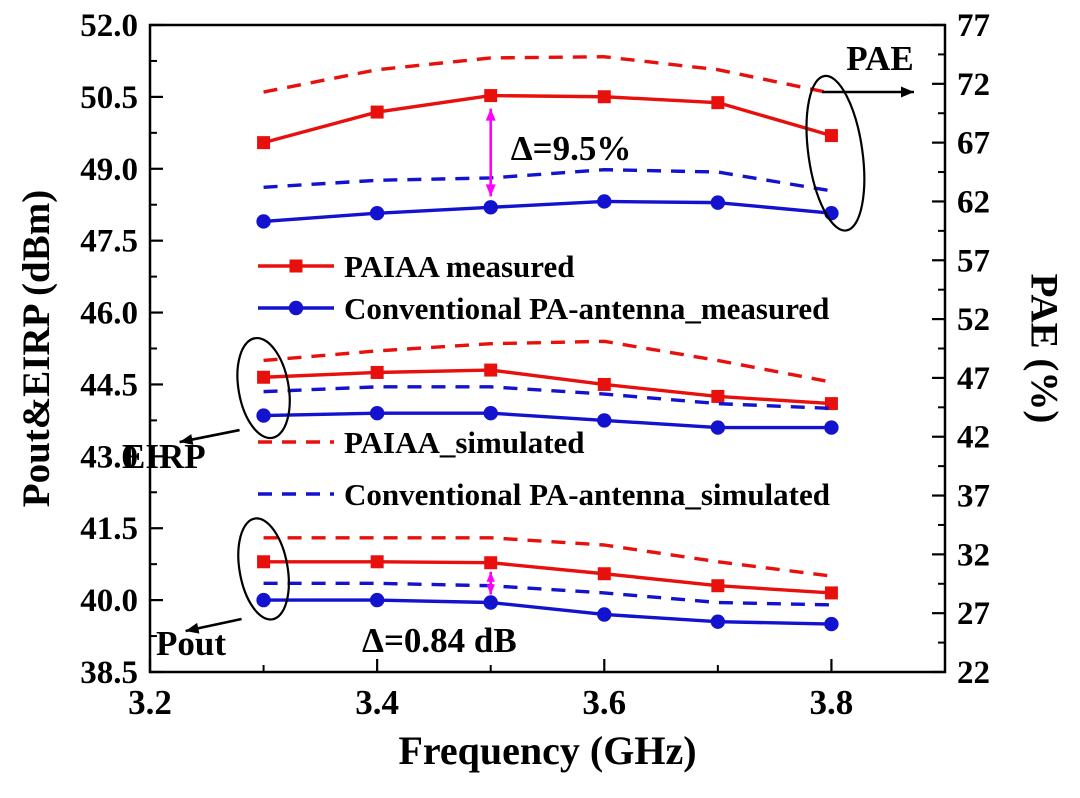 The width and height of the screenshot is (1080, 798). What do you see at coordinates (109, 529) in the screenshot?
I see `y-left-tick-label: 41.5` at bounding box center [109, 529].